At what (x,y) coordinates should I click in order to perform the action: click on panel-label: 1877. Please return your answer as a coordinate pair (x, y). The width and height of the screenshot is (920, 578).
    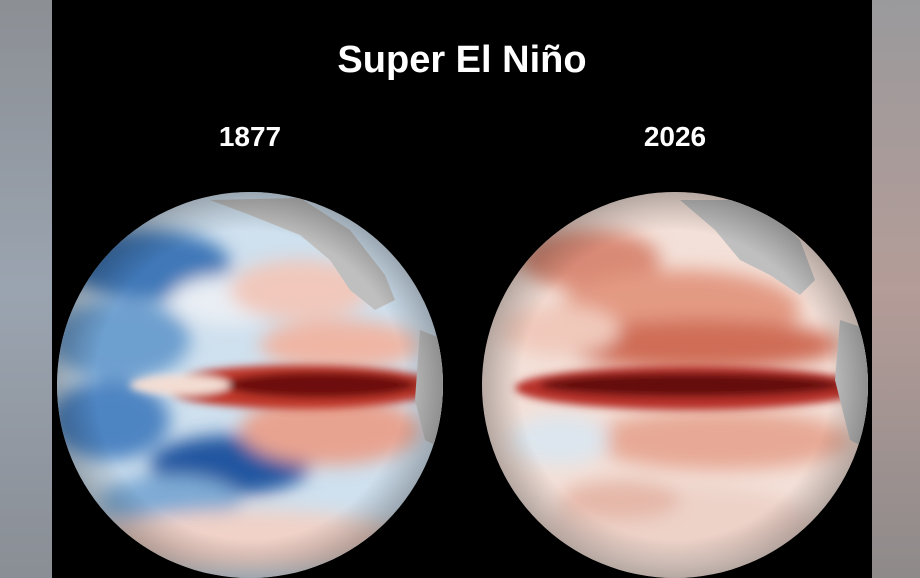
    Looking at the image, I should click on (250, 136).